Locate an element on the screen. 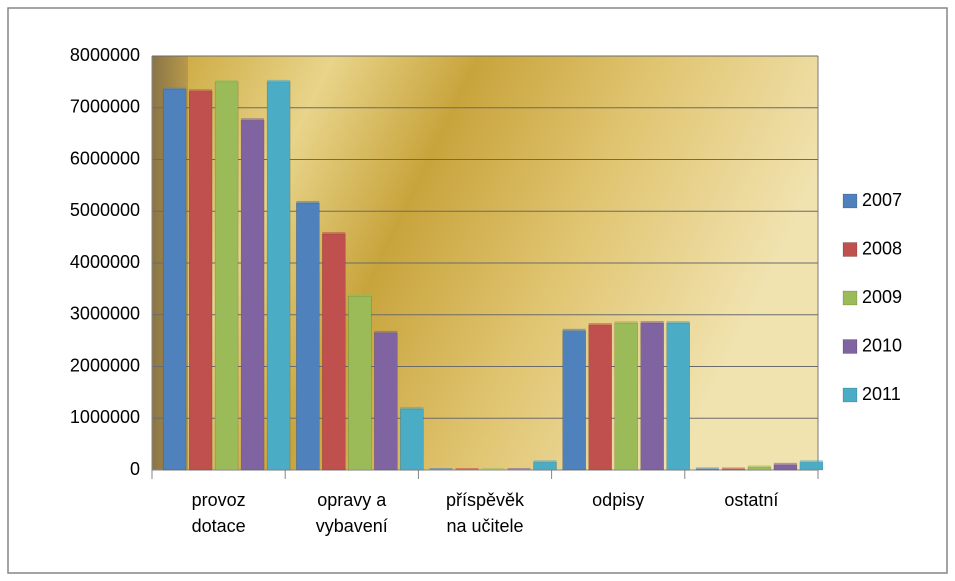  legend-label: 2008 is located at coordinates (882, 248).